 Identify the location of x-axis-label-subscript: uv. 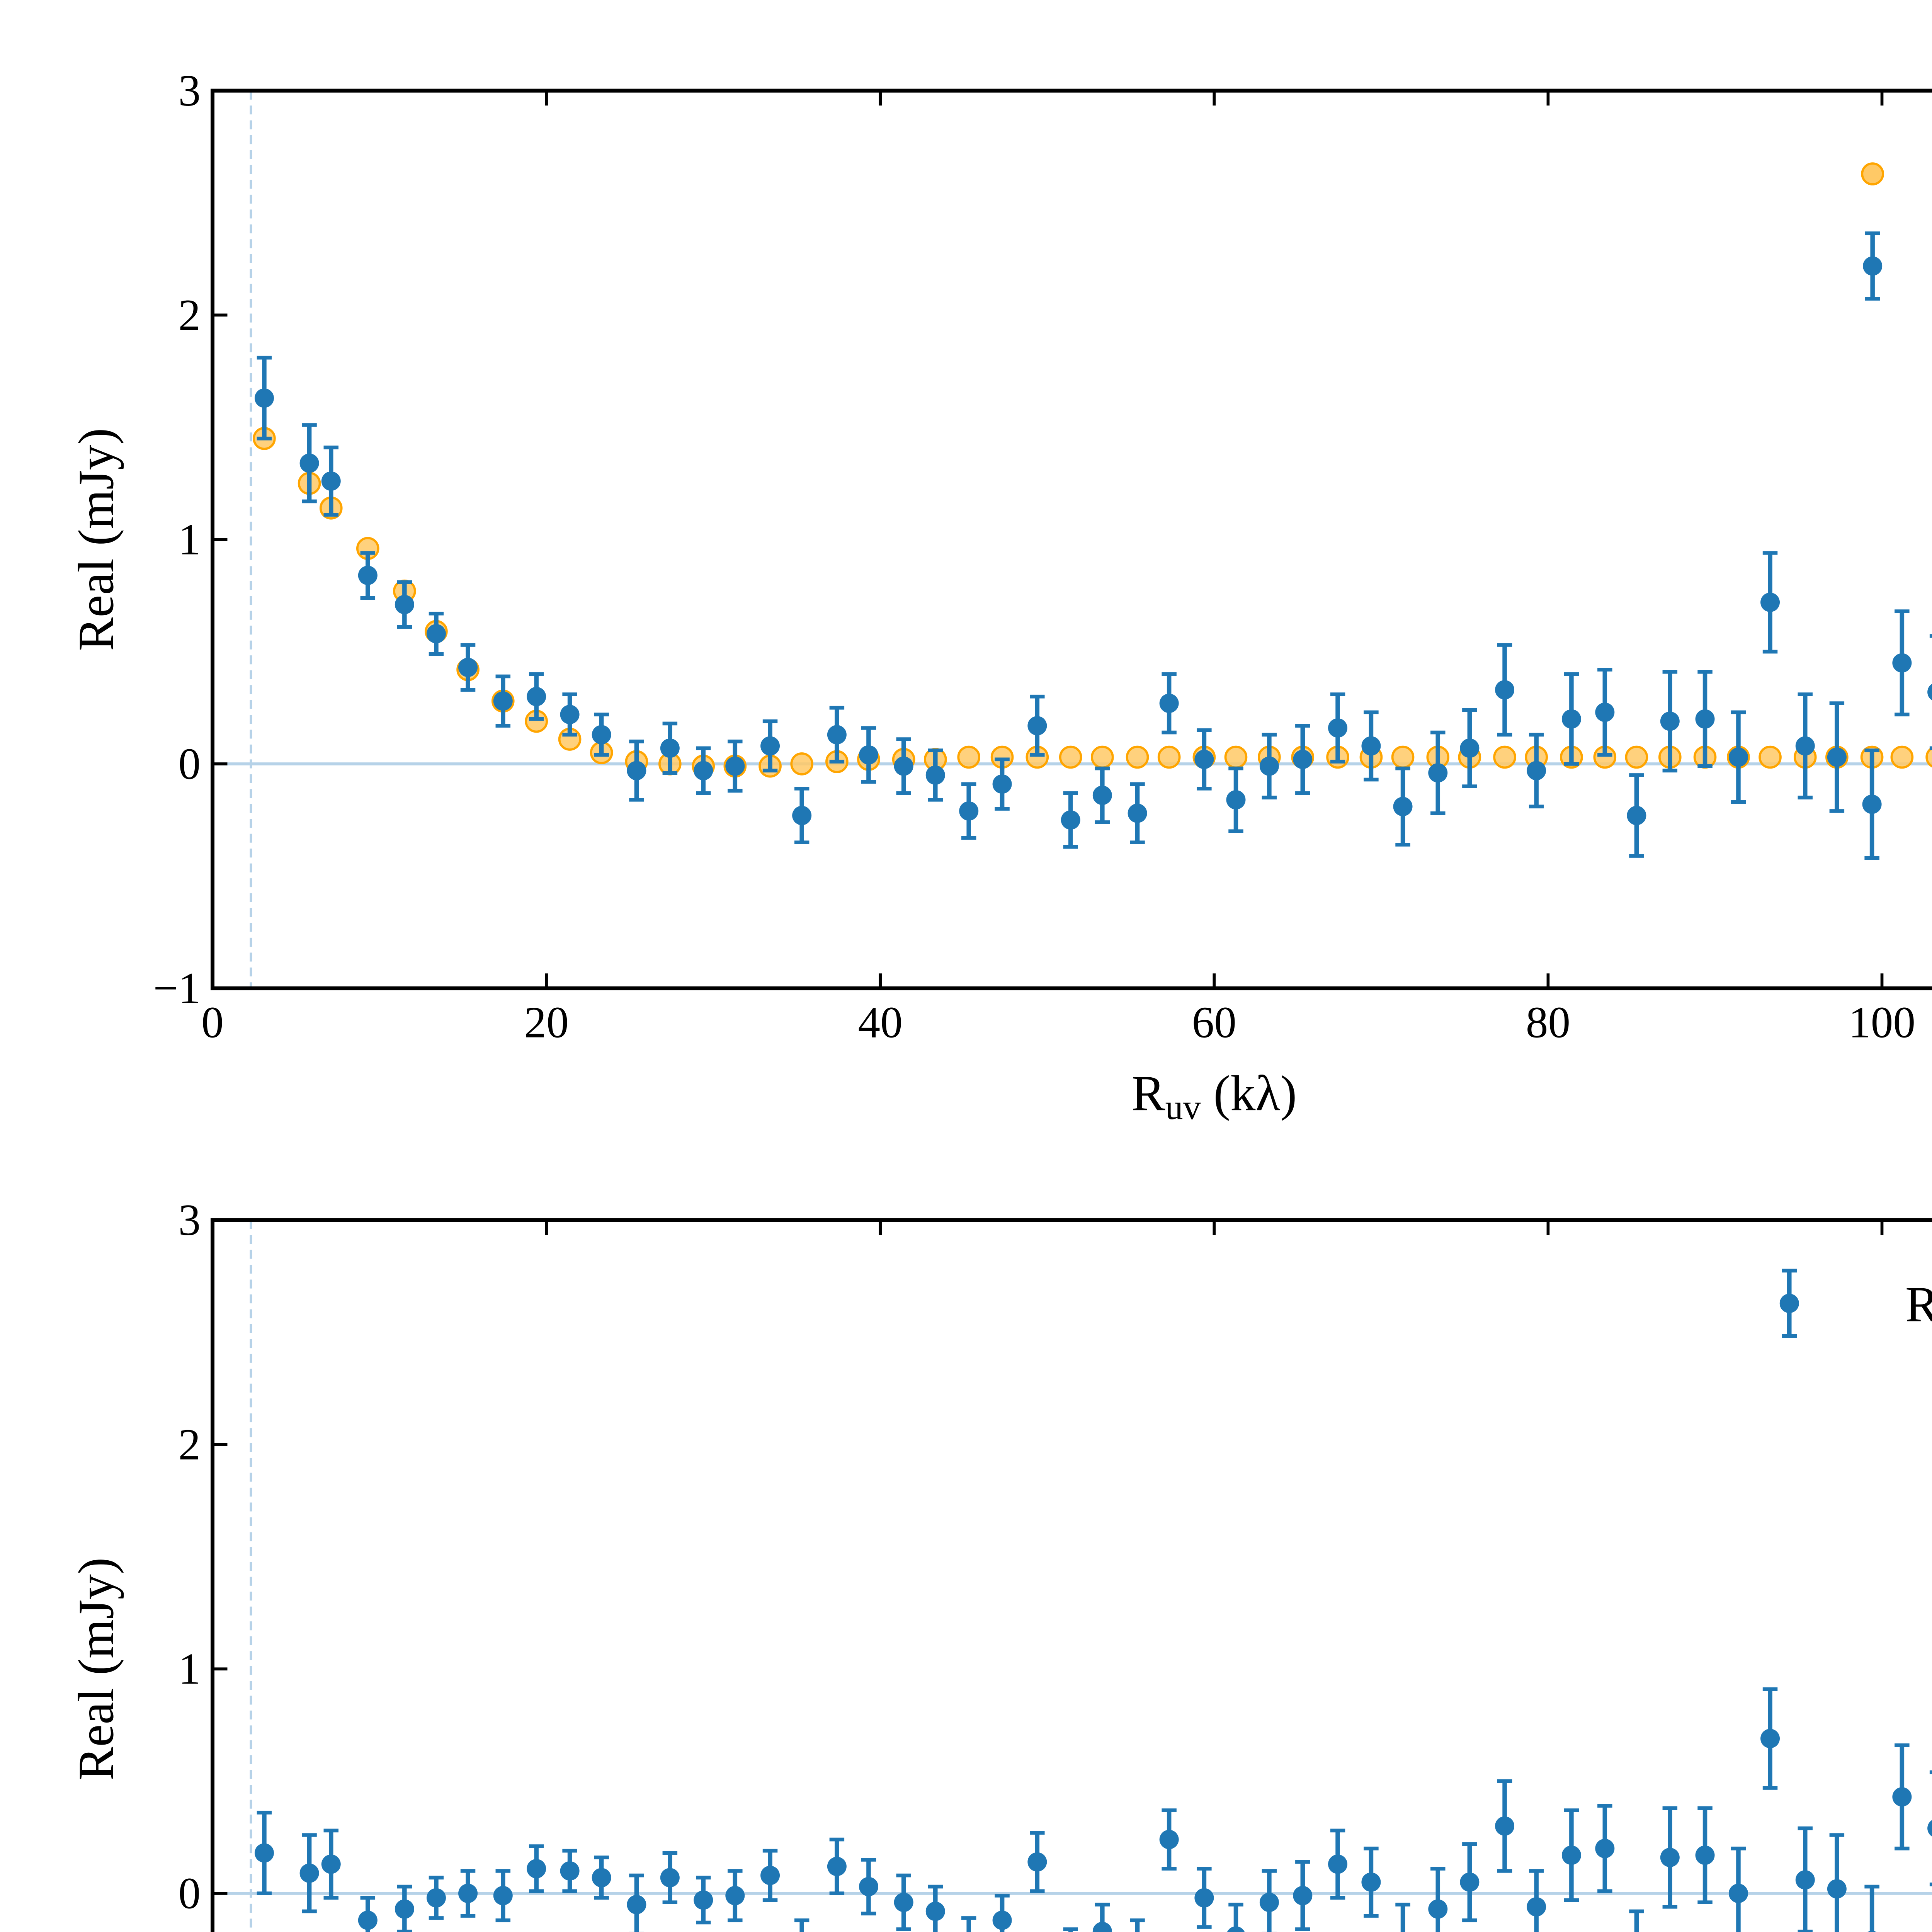
(1183, 1107).